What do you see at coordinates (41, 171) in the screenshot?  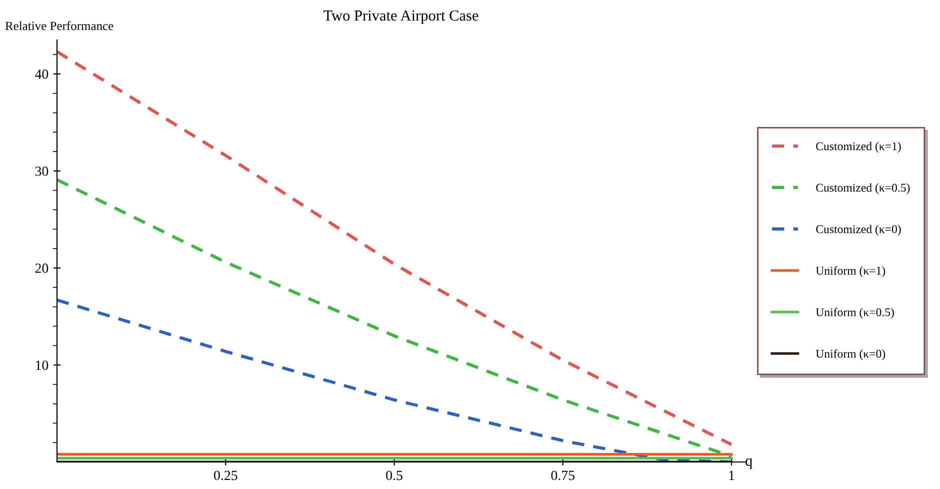 I see `y-tick-label: 30` at bounding box center [41, 171].